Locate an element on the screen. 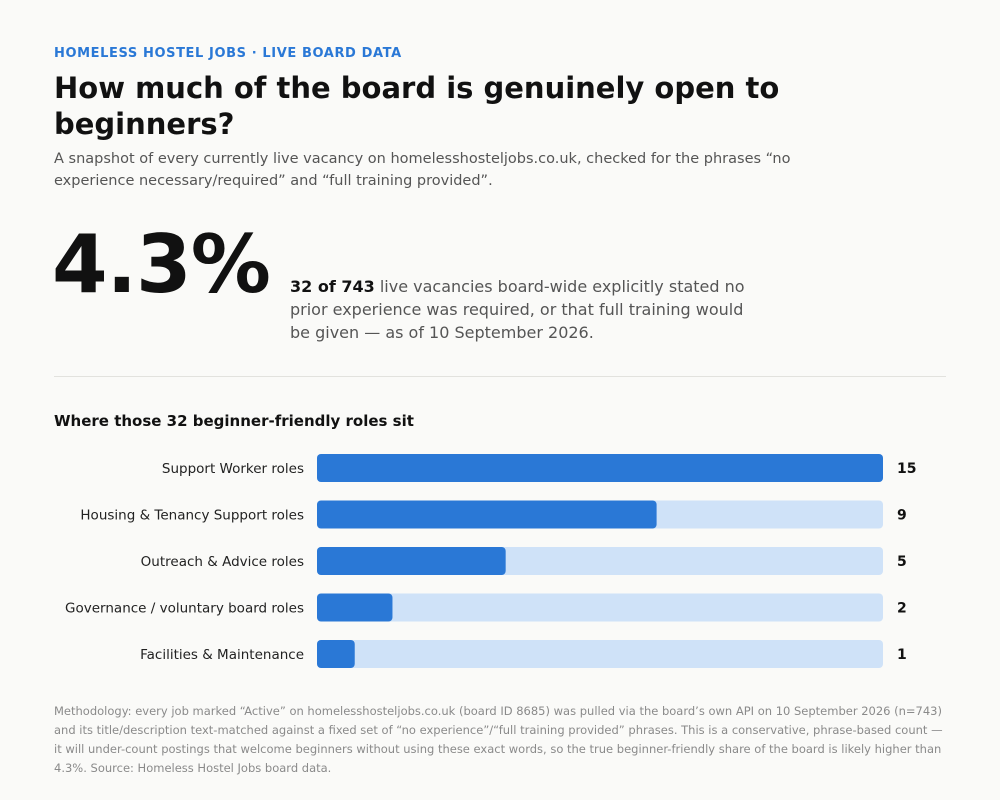 The height and width of the screenshot is (800, 1000). value-label: 1 is located at coordinates (902, 655).